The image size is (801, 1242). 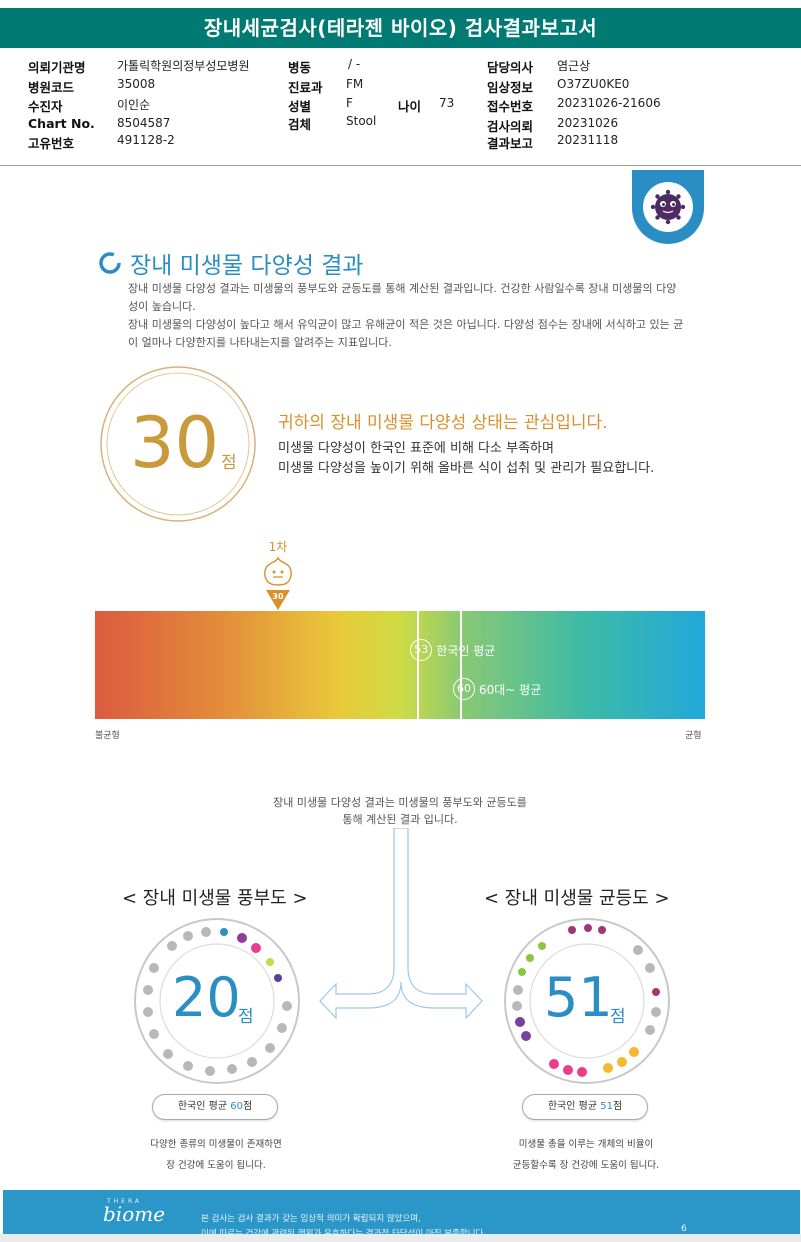 What do you see at coordinates (215, 898) in the screenshot?
I see `richness-title: < 장내 미생물 풍부도 >` at bounding box center [215, 898].